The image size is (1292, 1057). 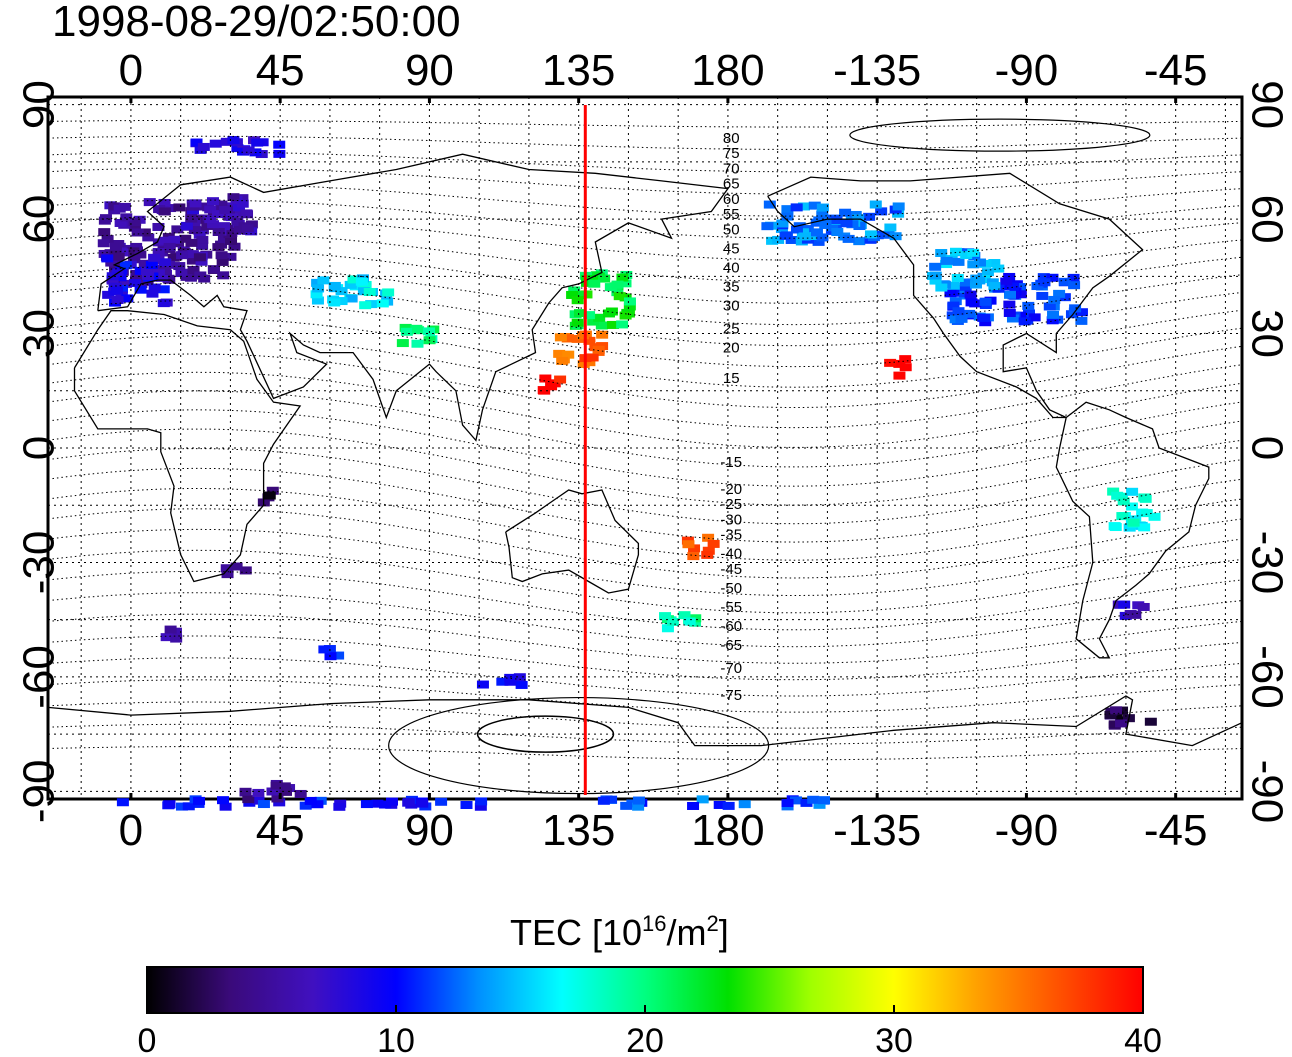 What do you see at coordinates (38, 448) in the screenshot?
I see `lat-label-left: 0` at bounding box center [38, 448].